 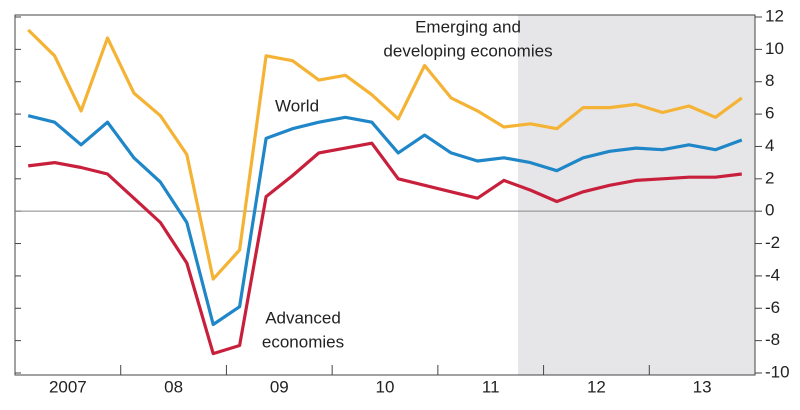 What do you see at coordinates (173, 386) in the screenshot?
I see `x-tick-label: 08` at bounding box center [173, 386].